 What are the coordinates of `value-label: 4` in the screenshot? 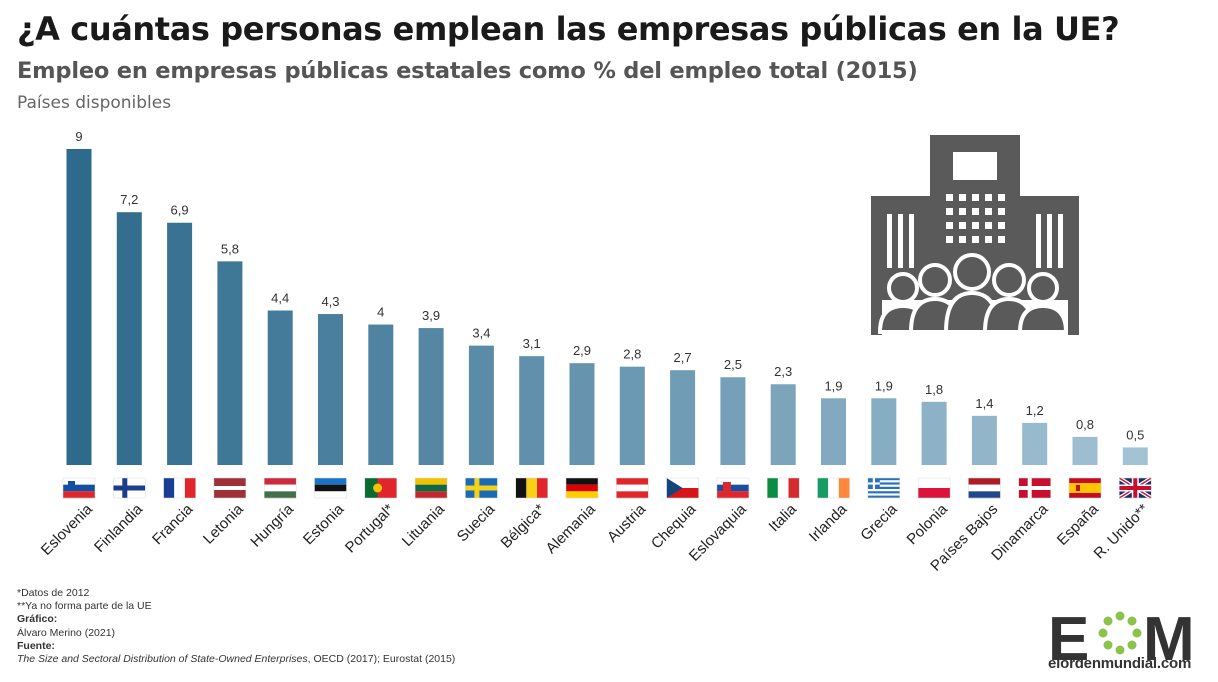 It's located at (380, 312).